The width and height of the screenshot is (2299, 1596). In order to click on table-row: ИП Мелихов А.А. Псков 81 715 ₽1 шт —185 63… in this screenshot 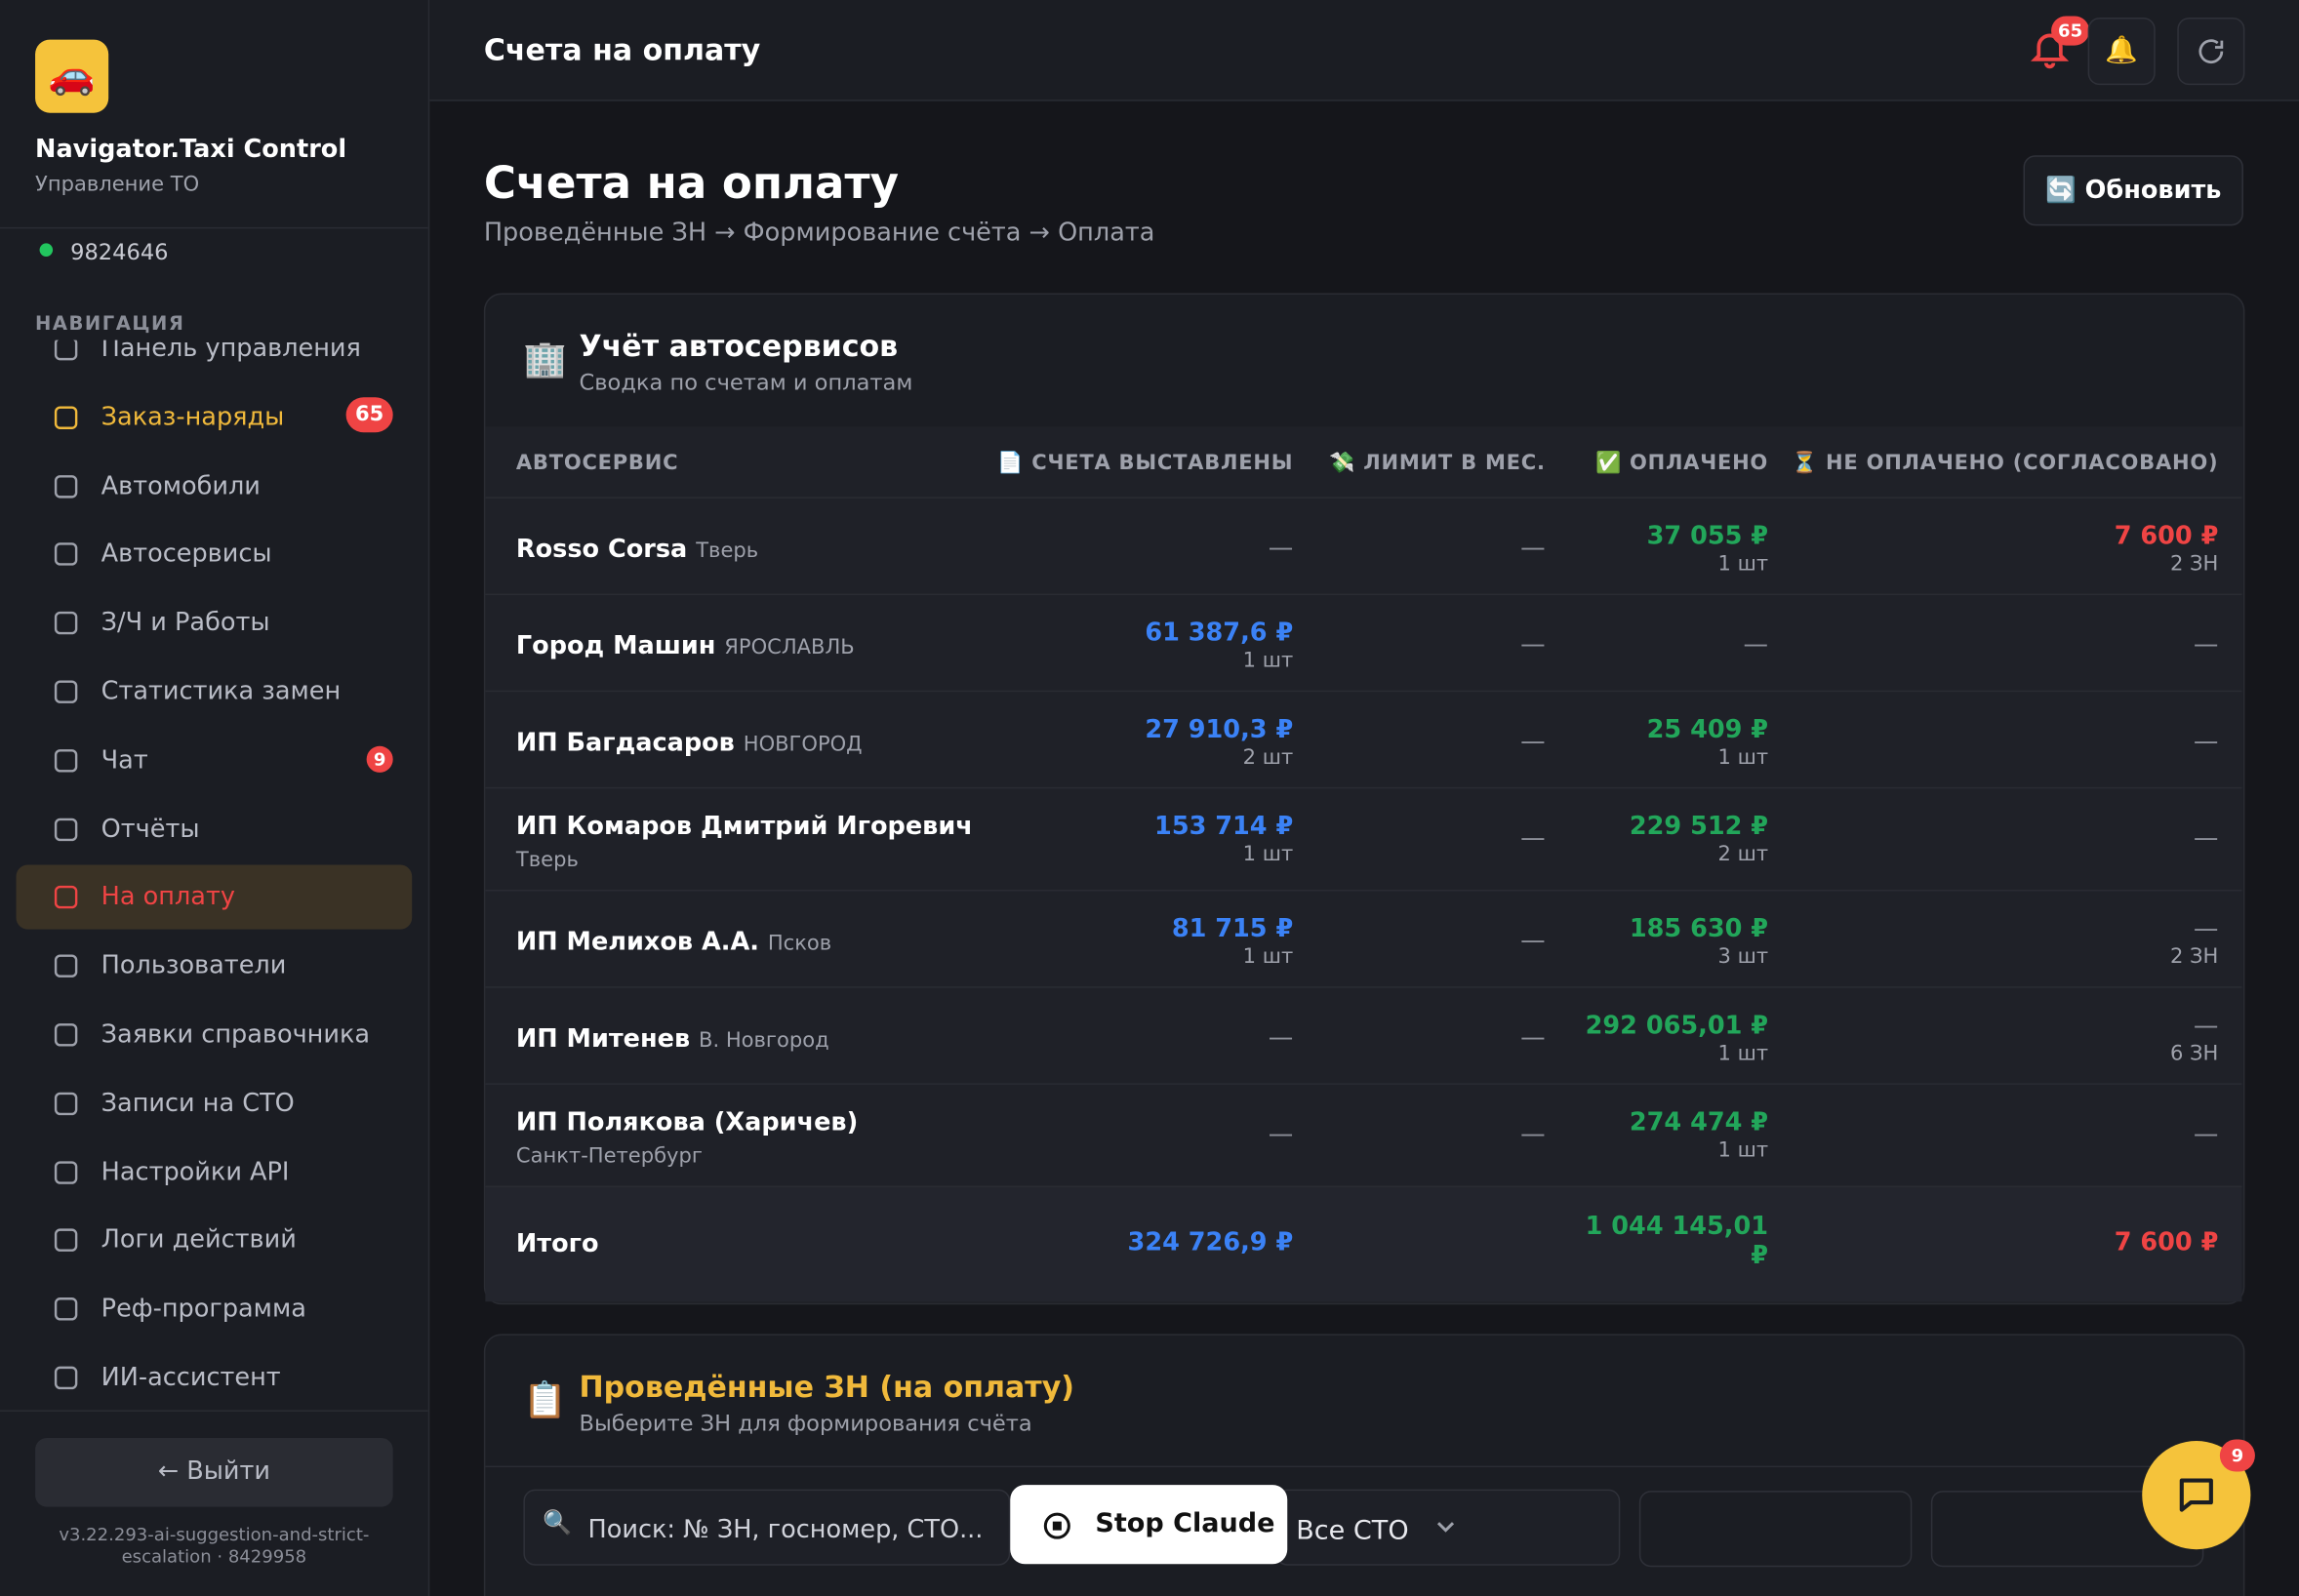, I will do `click(1363, 939)`.